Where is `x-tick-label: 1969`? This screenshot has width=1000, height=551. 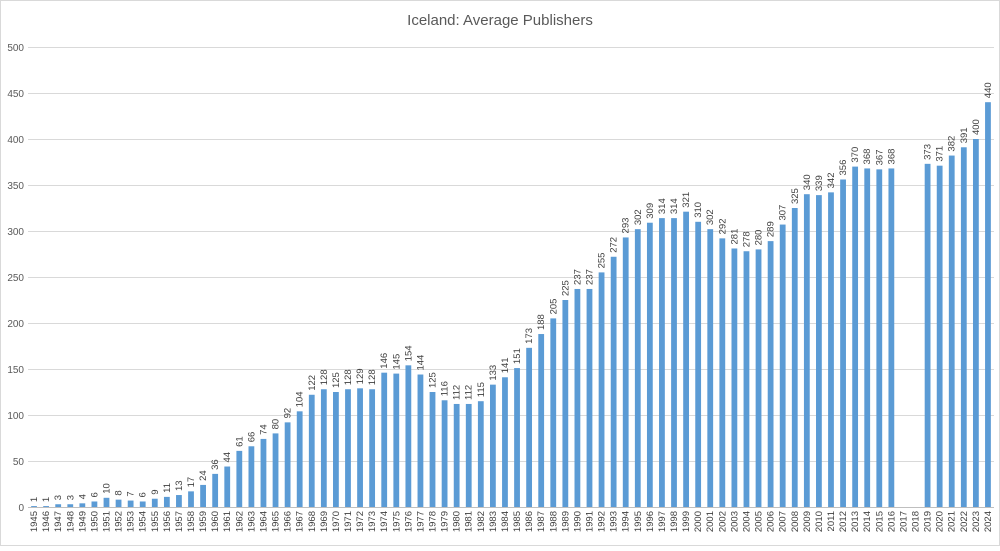 x-tick-label: 1969 is located at coordinates (324, 521).